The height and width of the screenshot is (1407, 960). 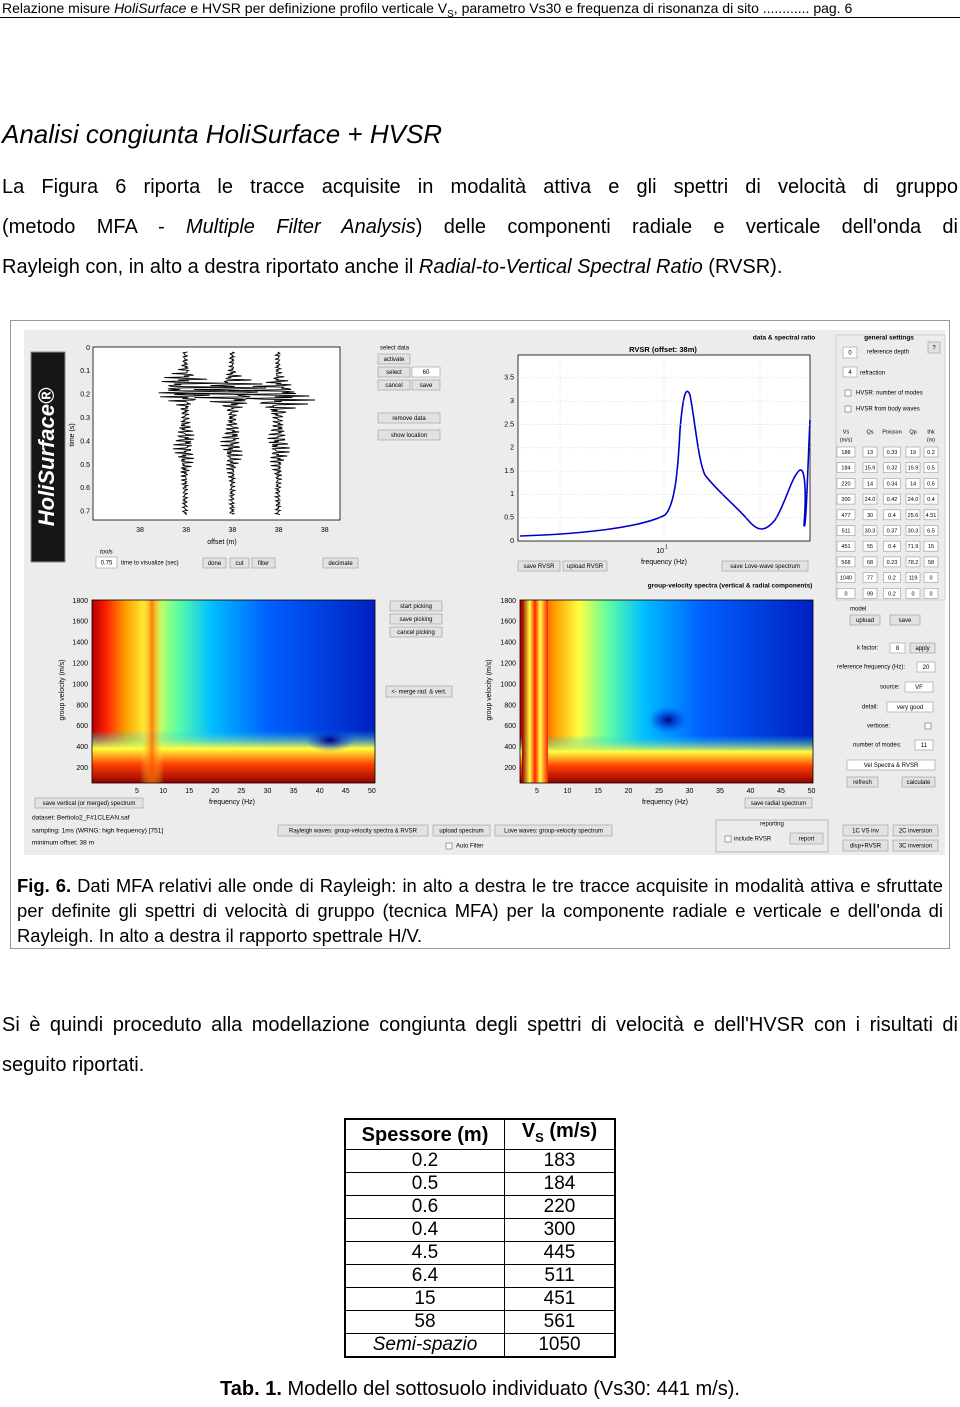 What do you see at coordinates (888, 410) in the screenshot?
I see `figure-label: HVSR from body waves` at bounding box center [888, 410].